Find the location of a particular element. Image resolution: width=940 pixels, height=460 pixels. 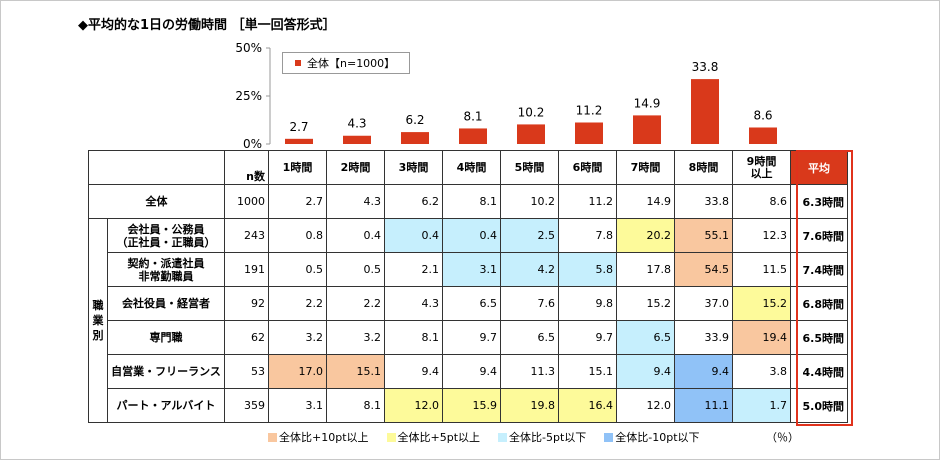

legend-swatch is located at coordinates (298, 63).